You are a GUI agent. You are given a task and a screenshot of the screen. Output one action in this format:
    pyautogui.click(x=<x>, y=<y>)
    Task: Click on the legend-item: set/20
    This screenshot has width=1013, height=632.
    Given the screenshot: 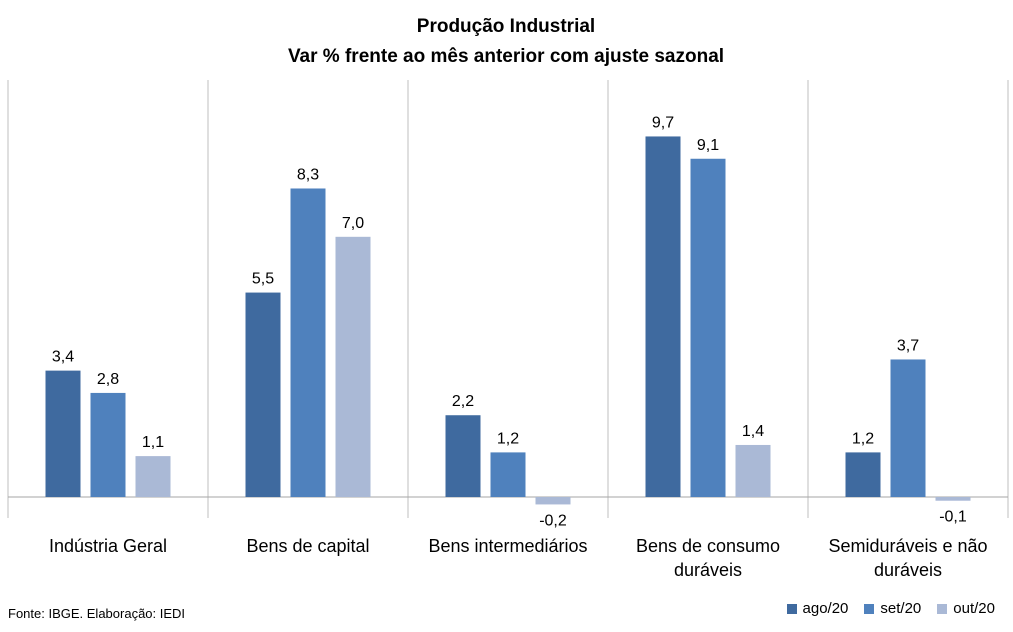 What is the action you would take?
    pyautogui.click(x=892, y=608)
    